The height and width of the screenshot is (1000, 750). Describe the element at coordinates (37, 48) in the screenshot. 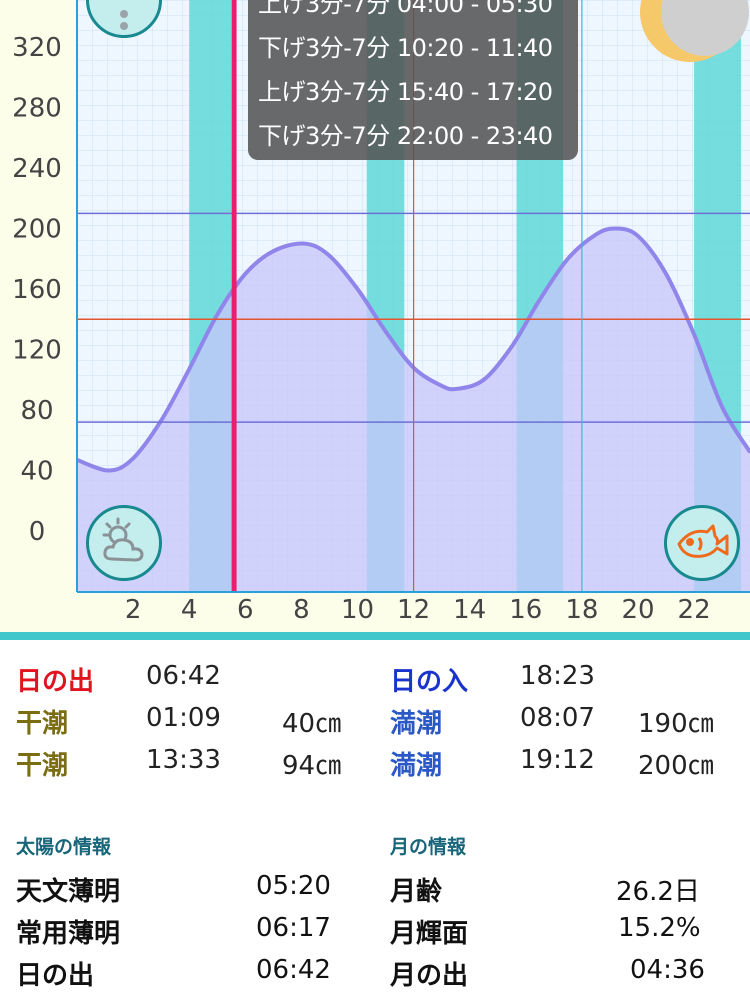

I see `y-tick-label: 320` at that location.